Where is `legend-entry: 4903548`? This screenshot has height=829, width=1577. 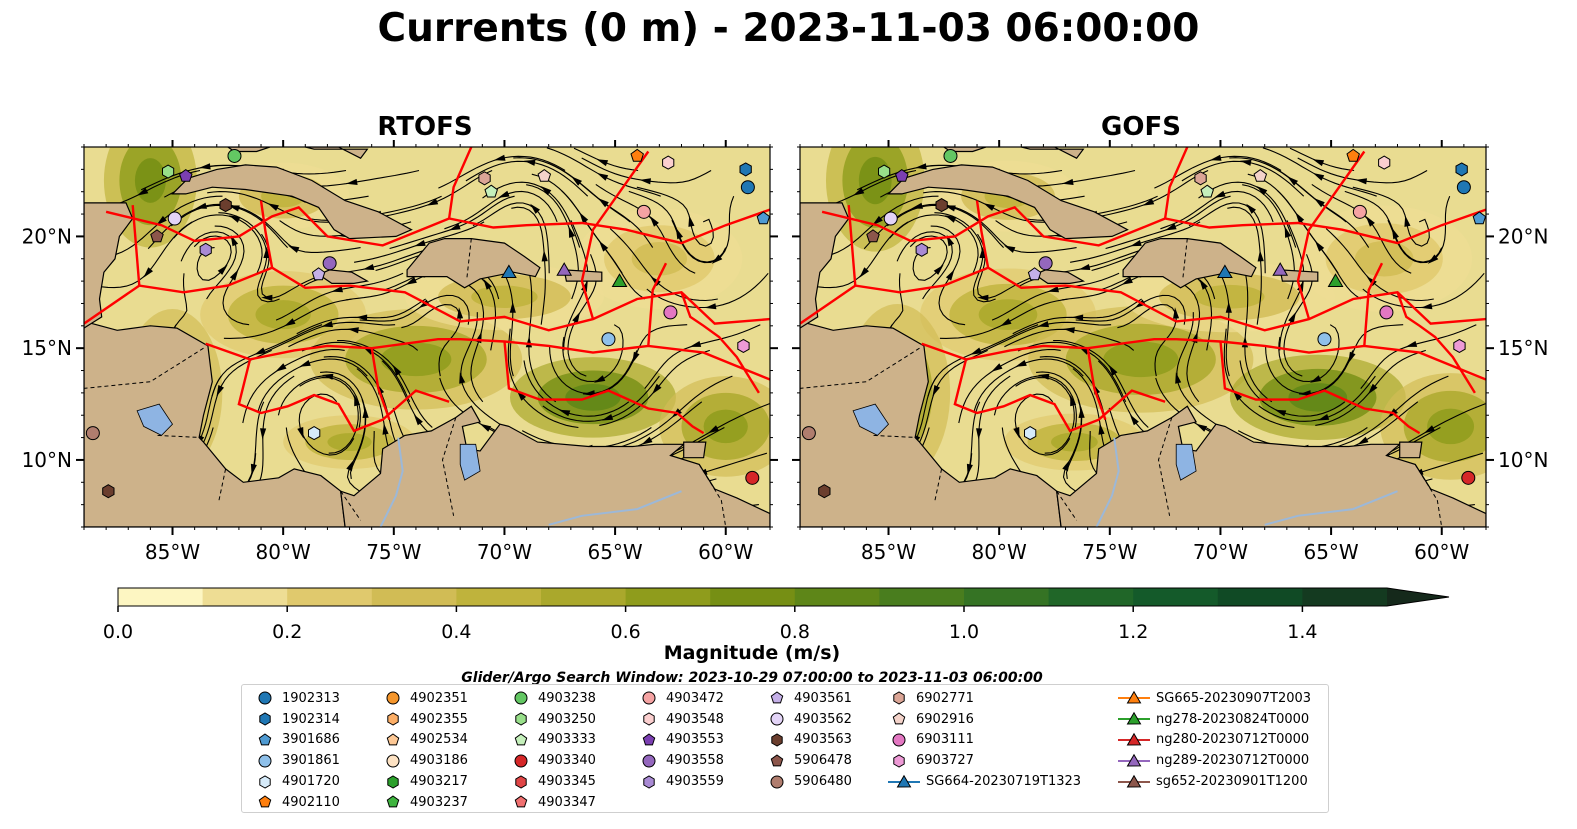 legend-entry: 4903548 is located at coordinates (681, 719).